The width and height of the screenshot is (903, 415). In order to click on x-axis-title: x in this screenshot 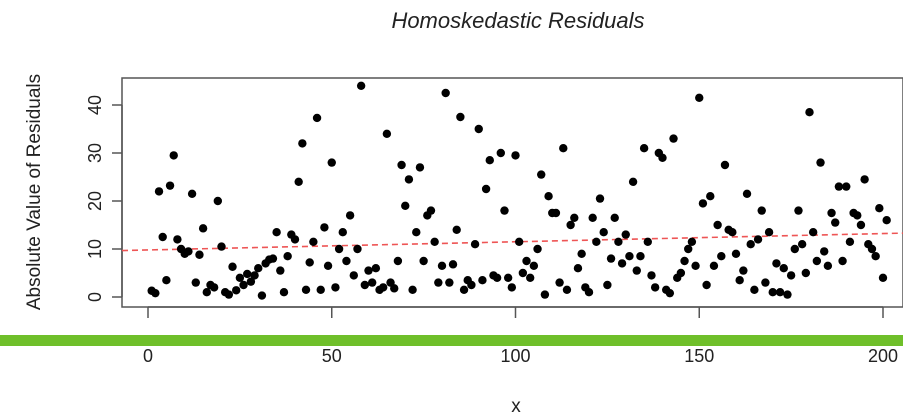, I will do `click(516, 405)`.